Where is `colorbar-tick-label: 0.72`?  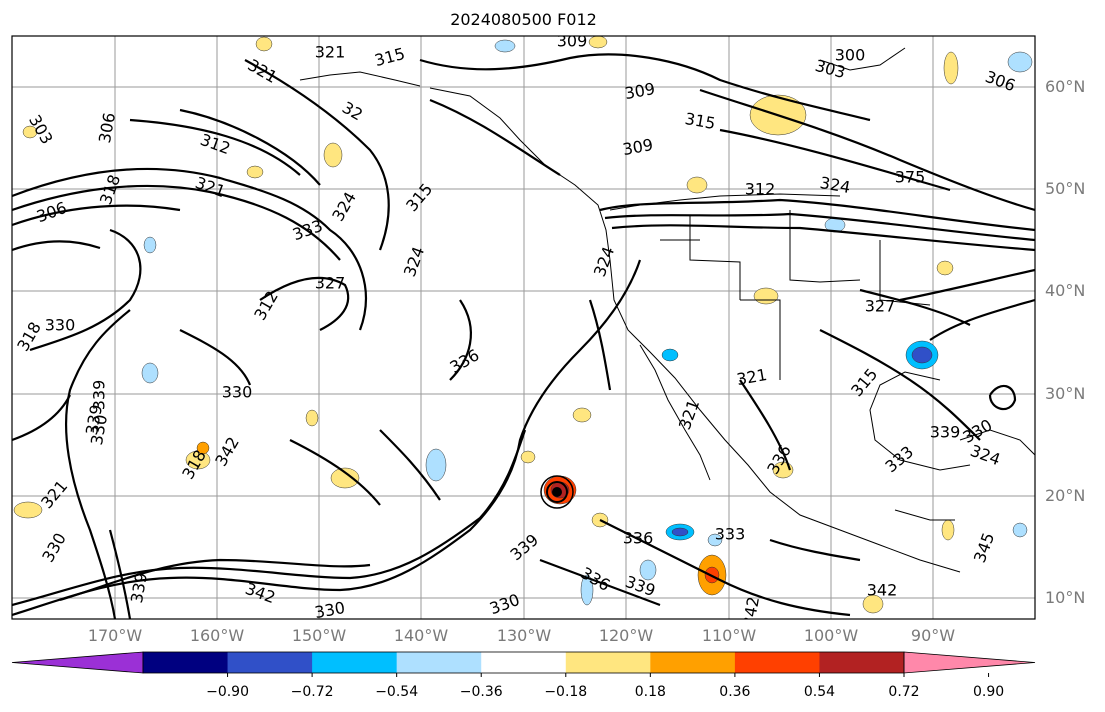 colorbar-tick-label: 0.72 is located at coordinates (904, 692).